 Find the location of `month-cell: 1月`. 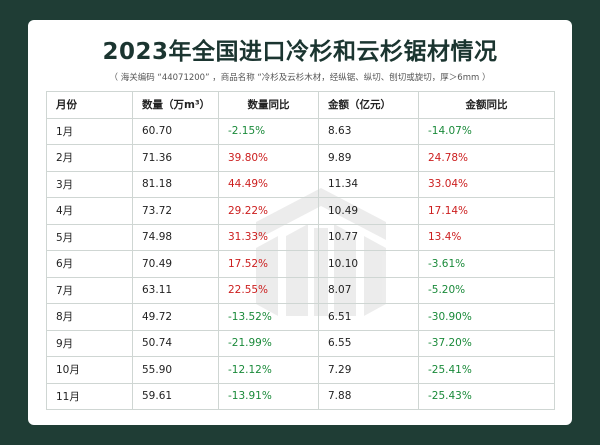

month-cell: 1月 is located at coordinates (89, 131).